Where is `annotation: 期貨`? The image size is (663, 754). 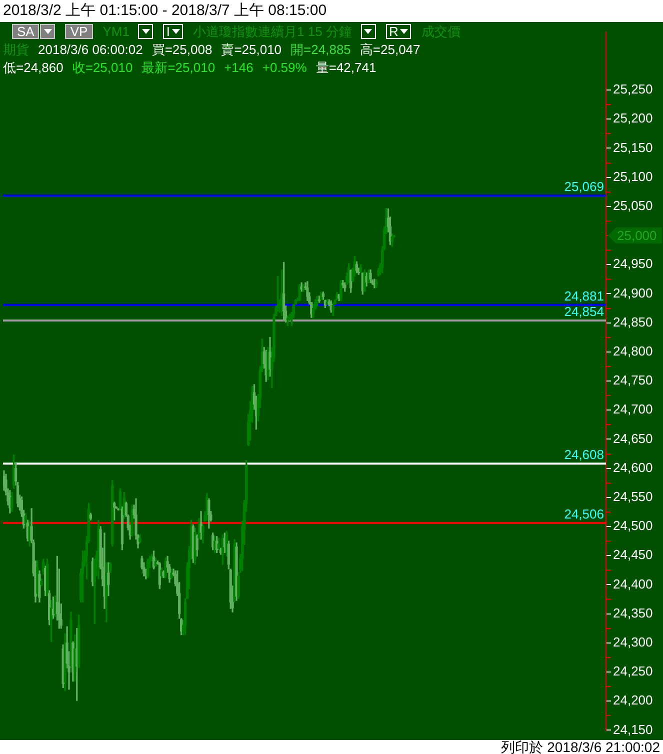
annotation: 期貨 is located at coordinates (16, 49).